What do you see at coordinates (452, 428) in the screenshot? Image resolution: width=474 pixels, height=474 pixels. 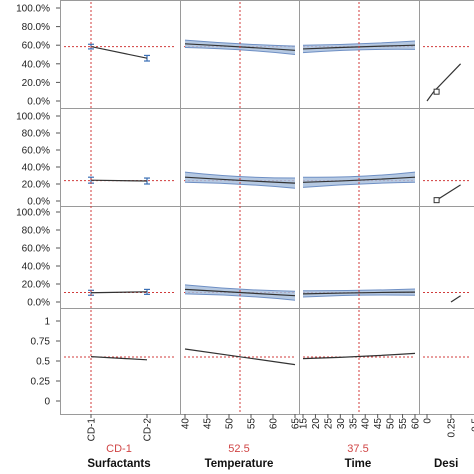 I see `x-tick-label: 0.25` at bounding box center [452, 428].